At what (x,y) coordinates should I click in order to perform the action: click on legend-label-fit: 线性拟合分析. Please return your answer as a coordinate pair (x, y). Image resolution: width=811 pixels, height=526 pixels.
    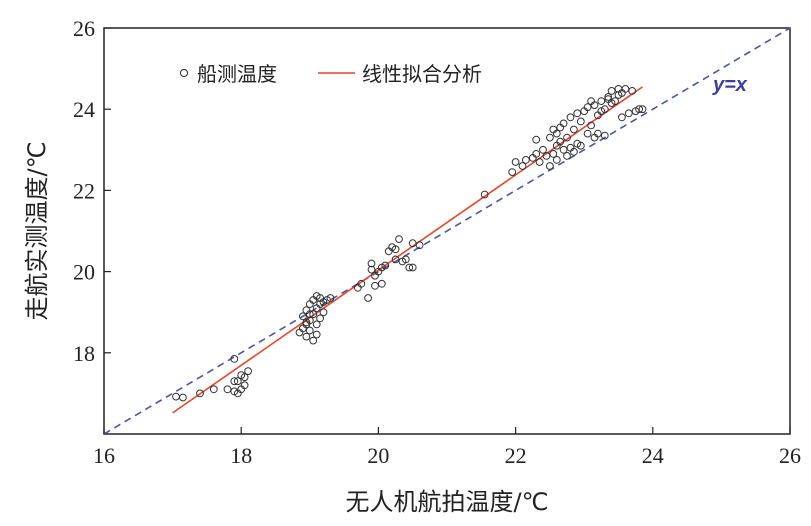
    Looking at the image, I should click on (422, 74).